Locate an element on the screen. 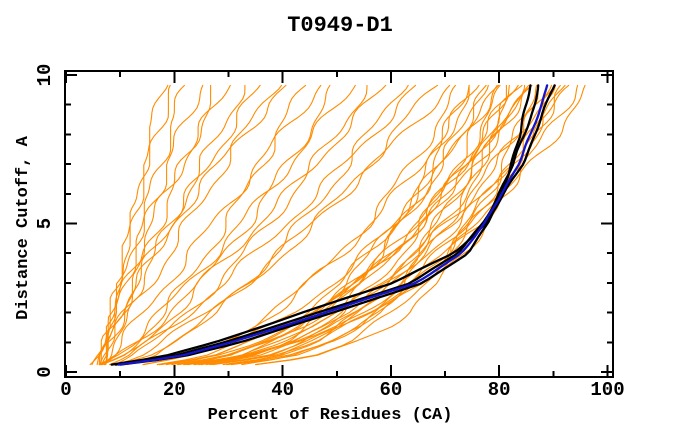 The width and height of the screenshot is (680, 445). x-tick-label: 20 is located at coordinates (174, 390).